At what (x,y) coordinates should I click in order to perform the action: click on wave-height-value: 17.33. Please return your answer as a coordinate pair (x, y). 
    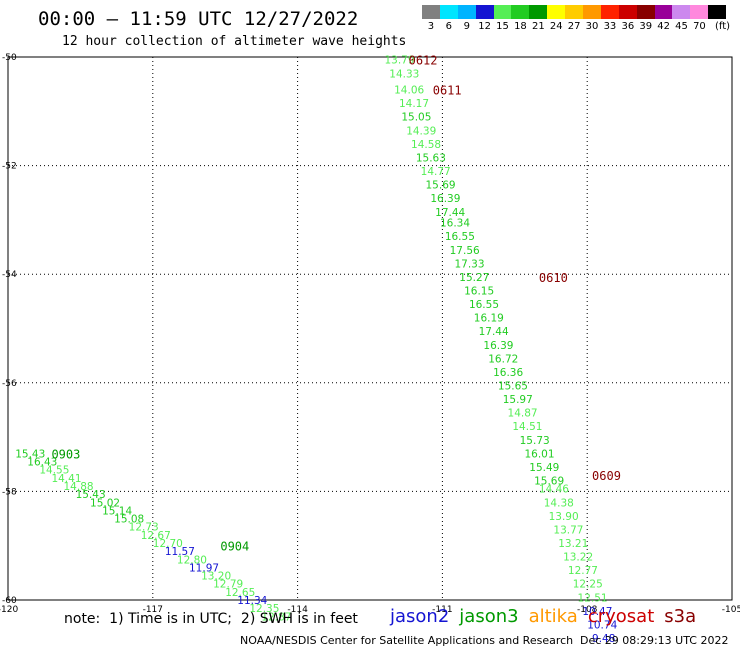
    Looking at the image, I should click on (469, 264).